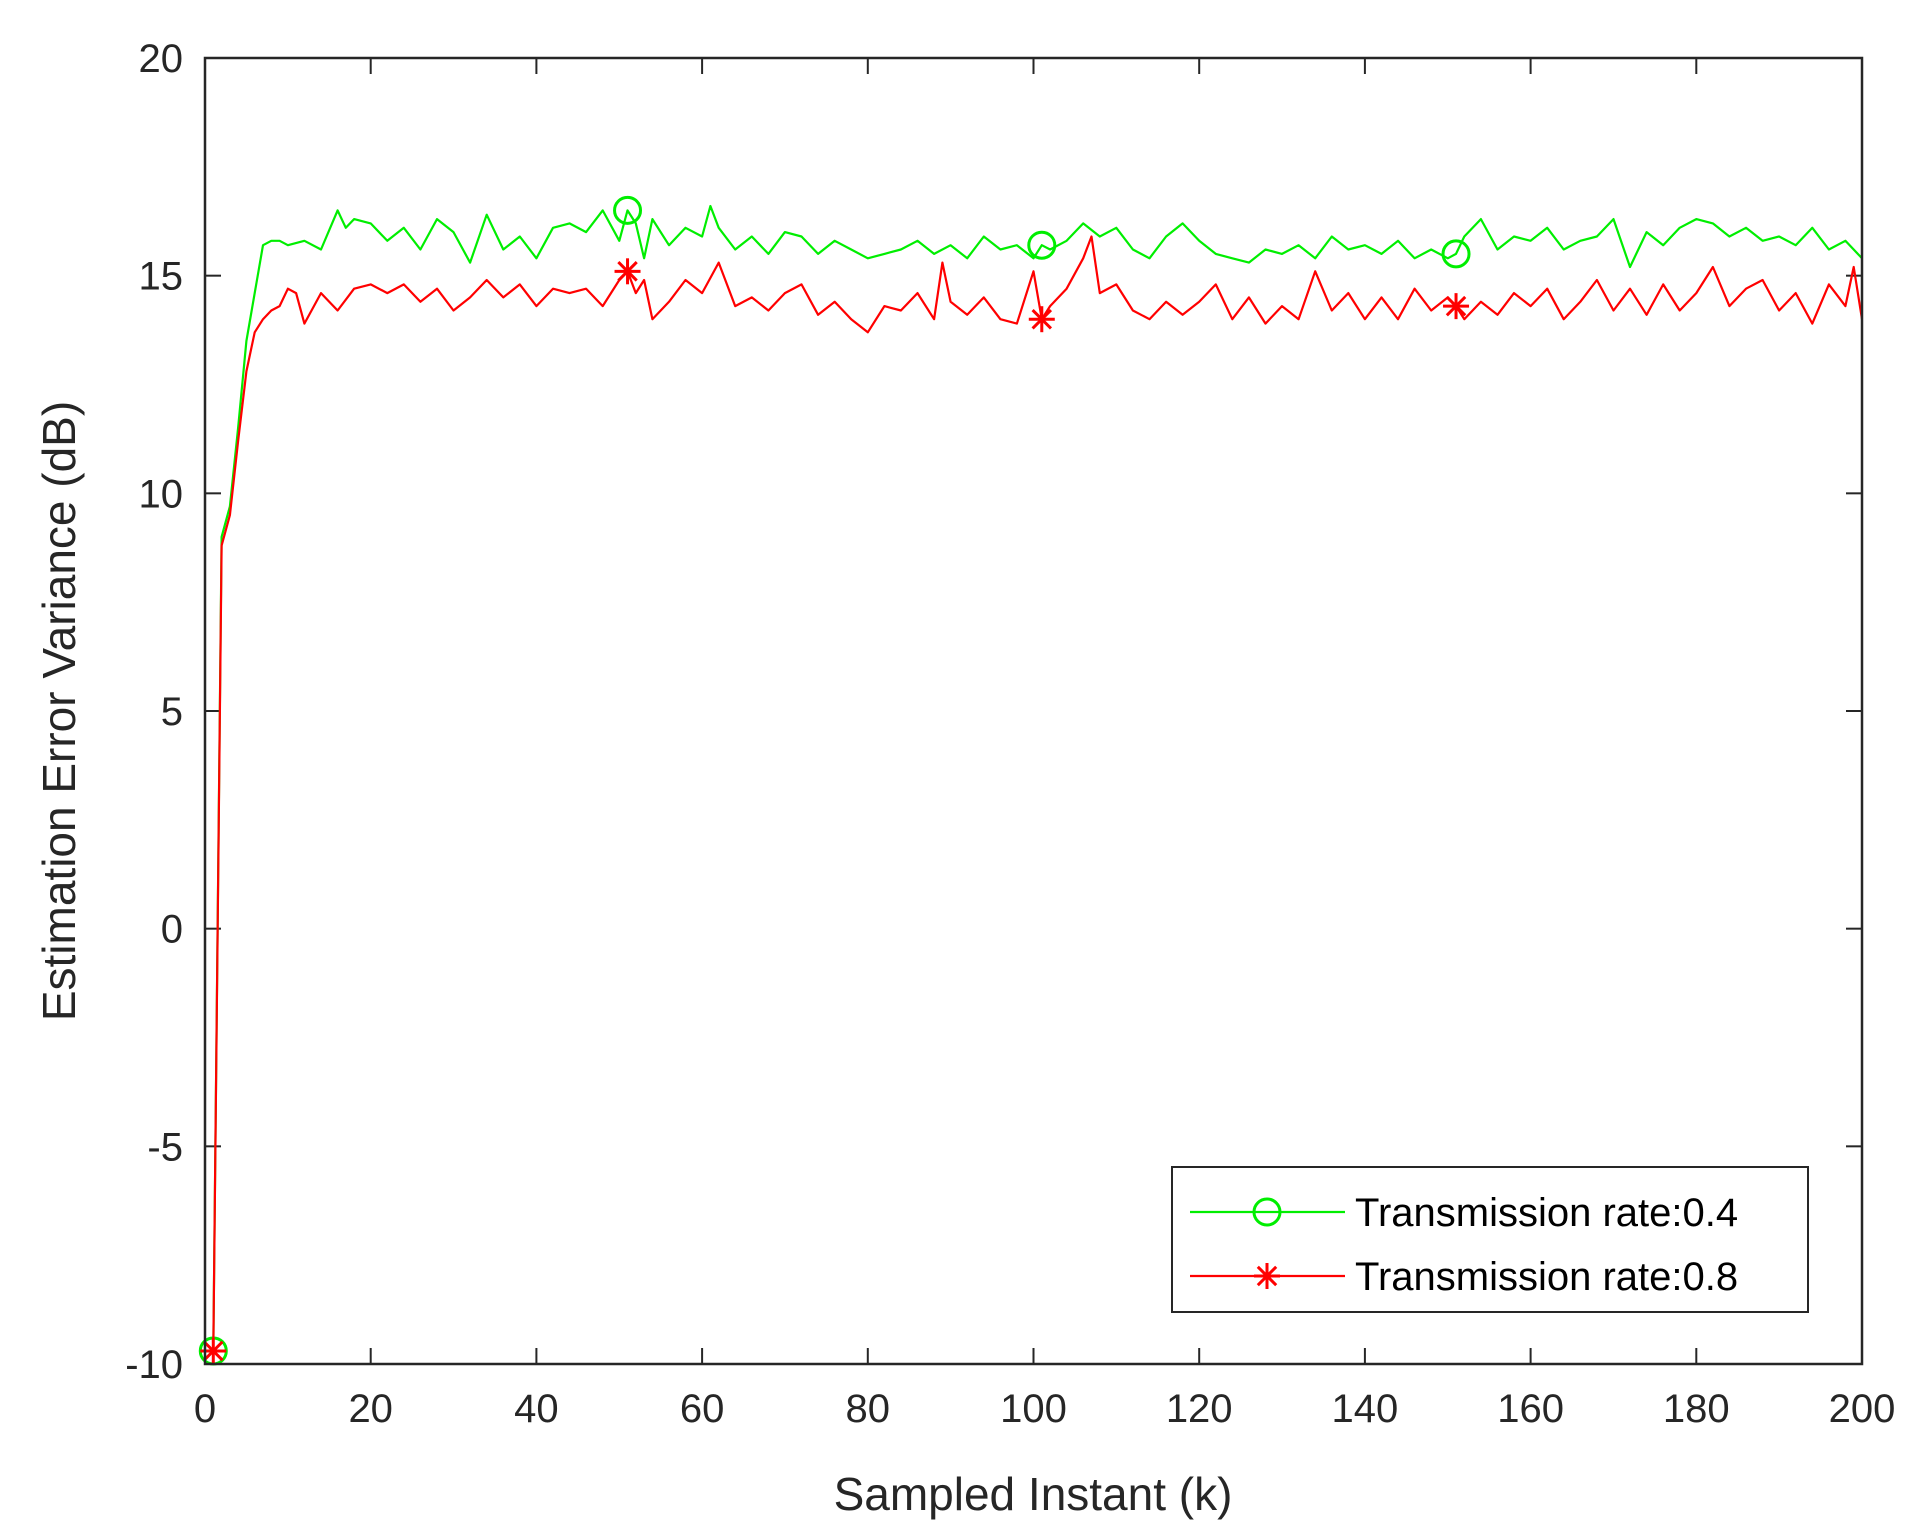 The image size is (1910, 1535). What do you see at coordinates (154, 1365) in the screenshot?
I see `y-tick-label: -10` at bounding box center [154, 1365].